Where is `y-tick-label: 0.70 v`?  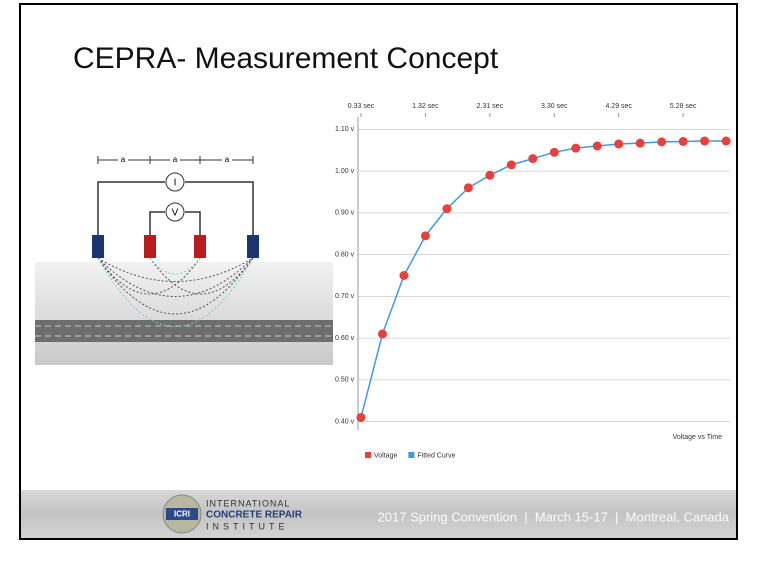
y-tick-label: 0.70 v is located at coordinates (345, 296).